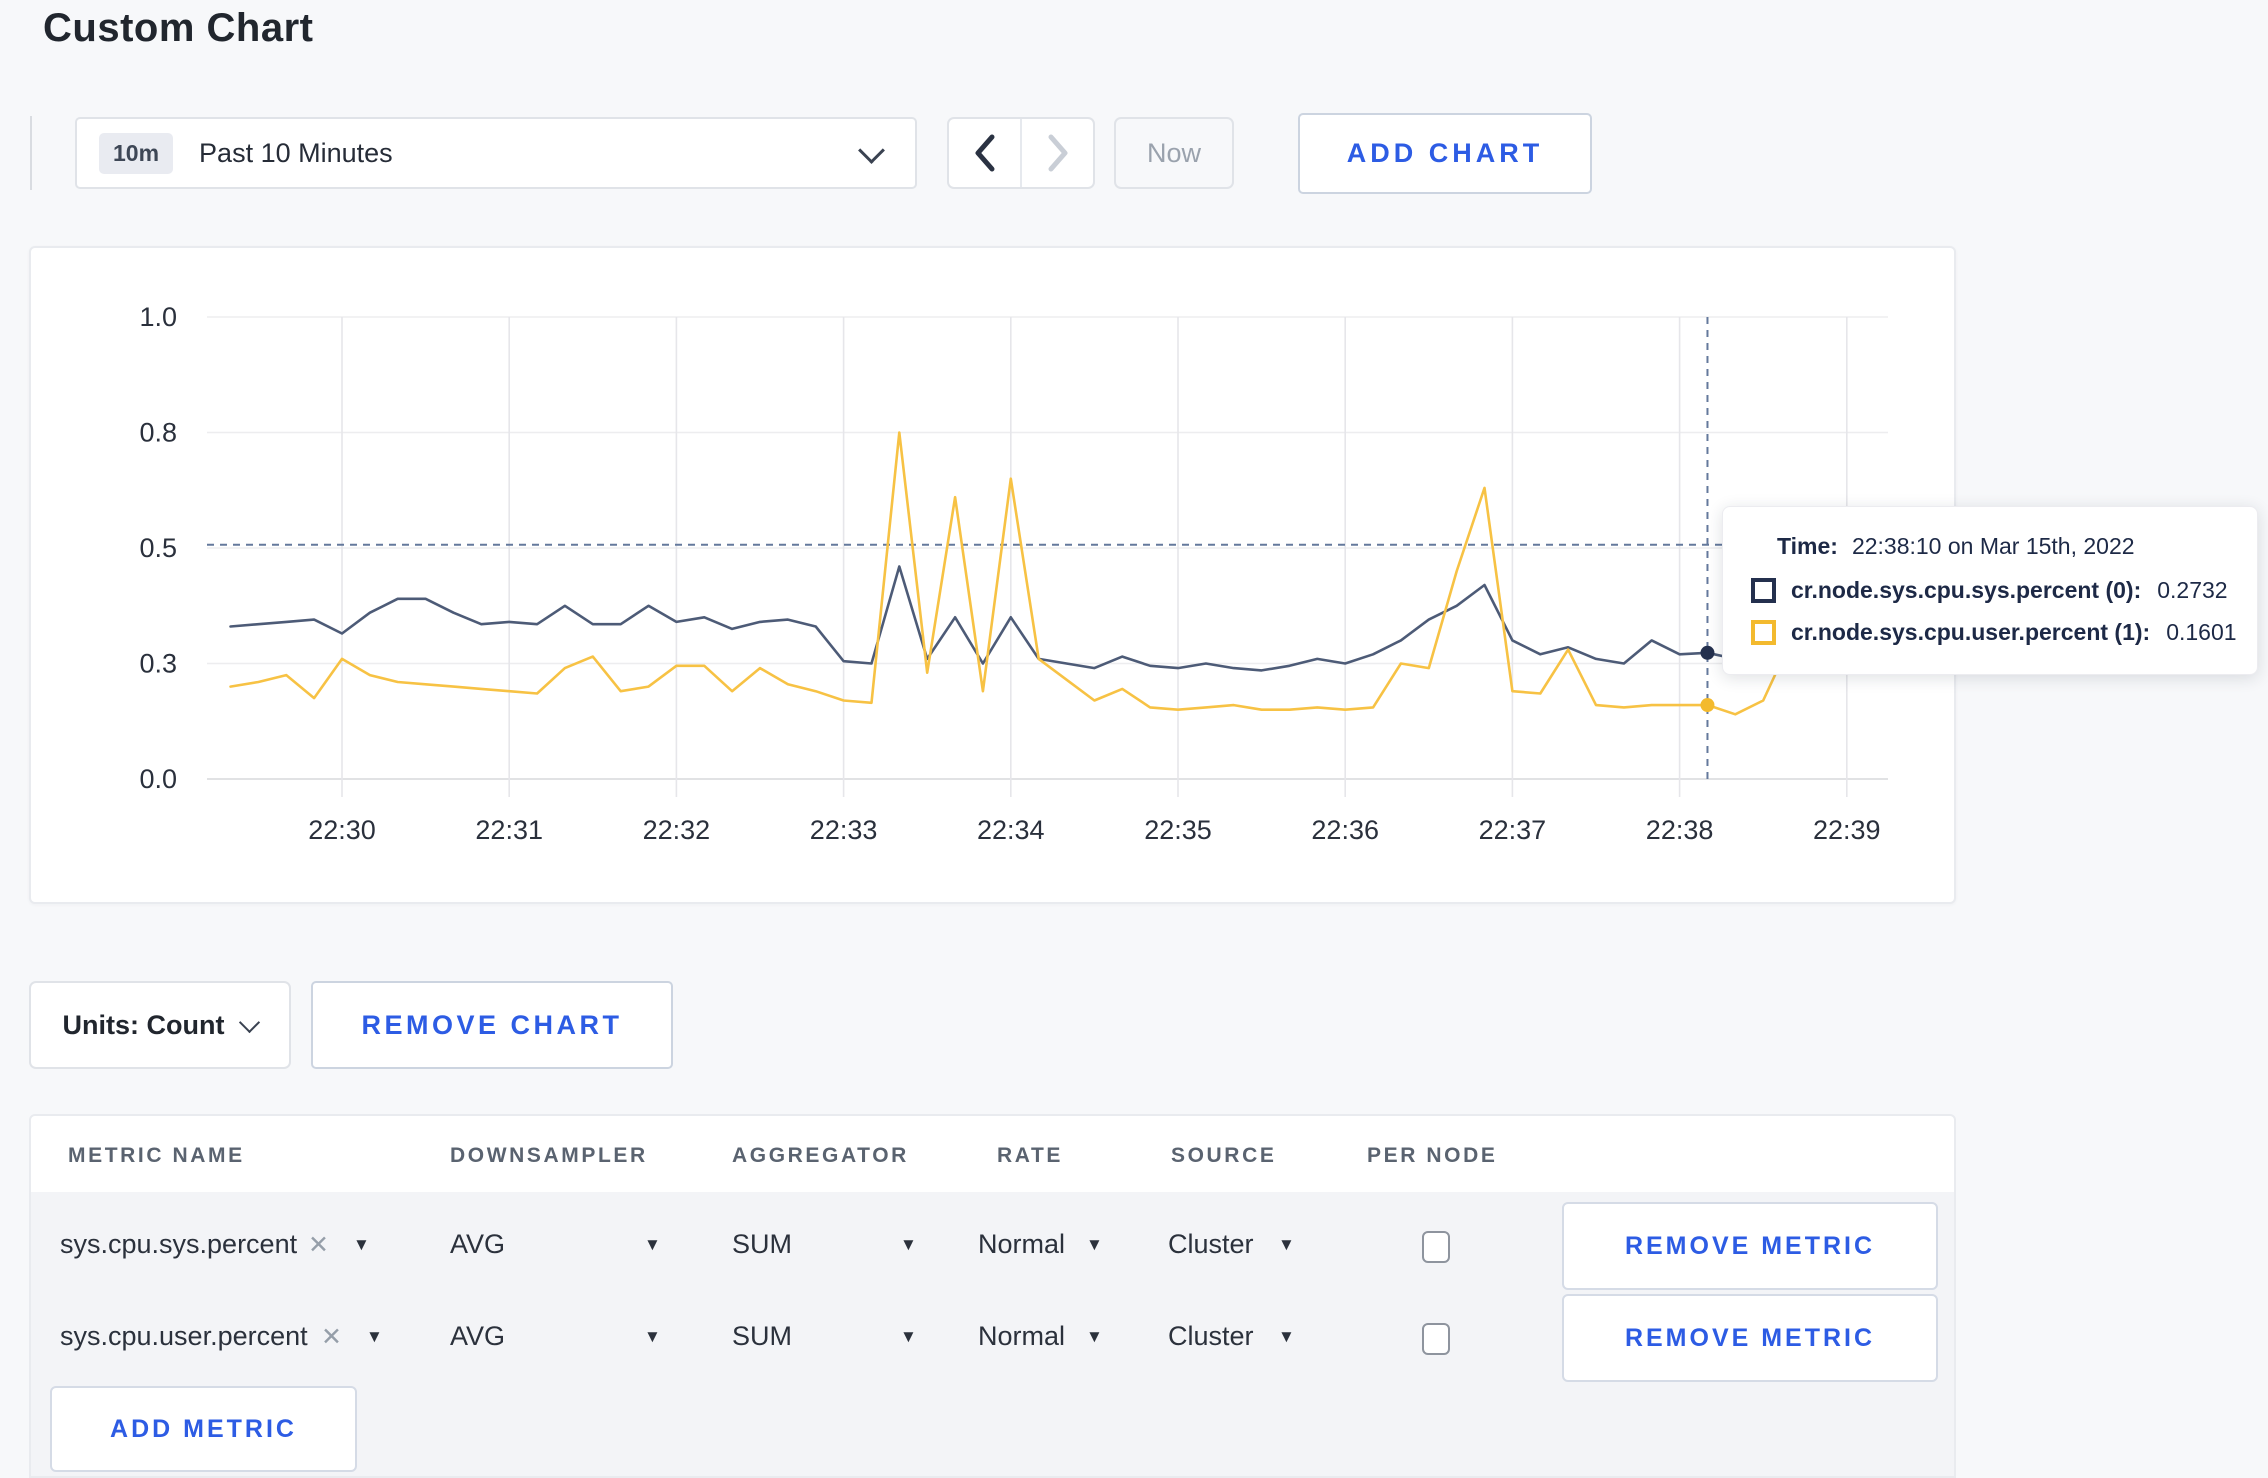 This screenshot has width=2268, height=1478. What do you see at coordinates (2192, 590) in the screenshot?
I see `tooltip-series-value: 0.2732` at bounding box center [2192, 590].